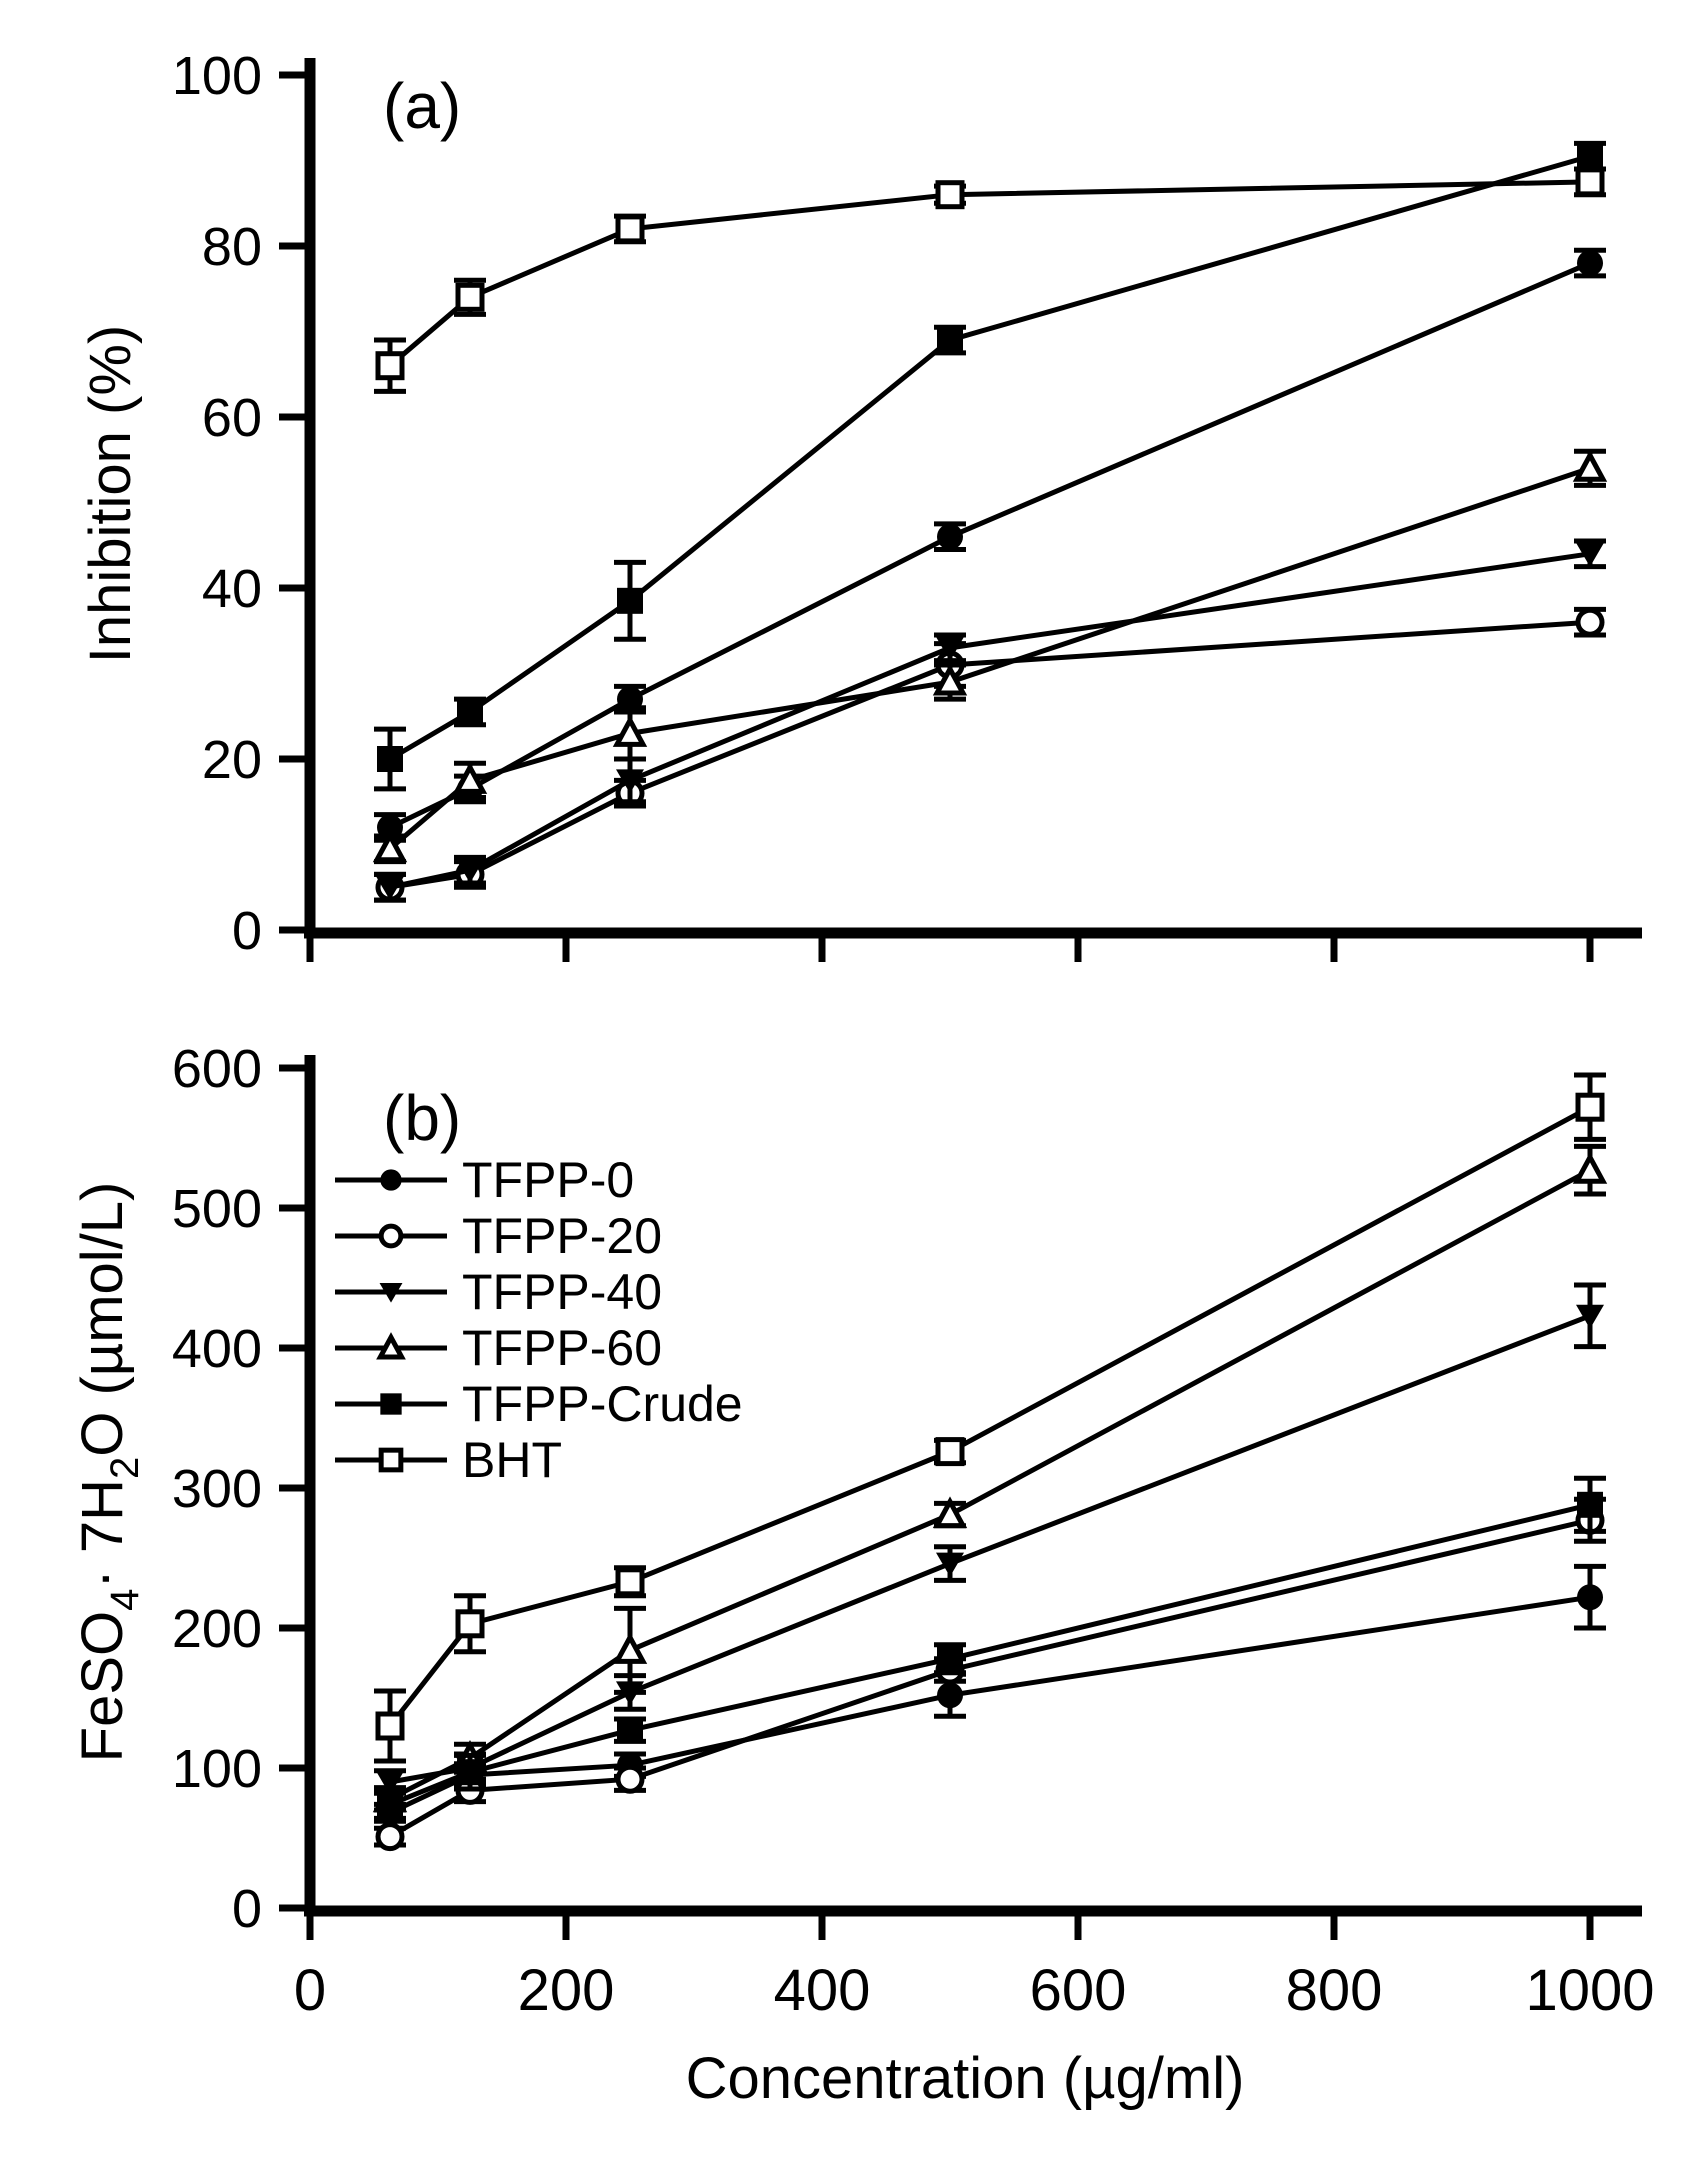  I want to click on legend-item-TFPP-0: TFPP-0, so click(484, 1180).